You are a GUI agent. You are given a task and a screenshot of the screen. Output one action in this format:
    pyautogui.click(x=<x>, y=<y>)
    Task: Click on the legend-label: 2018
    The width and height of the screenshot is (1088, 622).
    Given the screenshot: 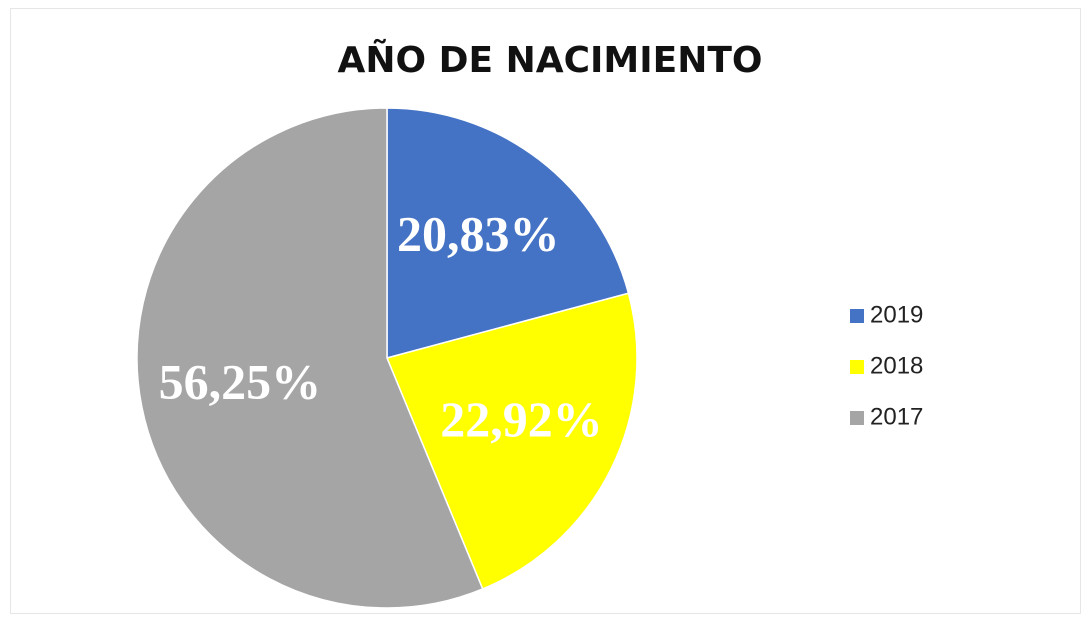 What is the action you would take?
    pyautogui.click(x=896, y=365)
    